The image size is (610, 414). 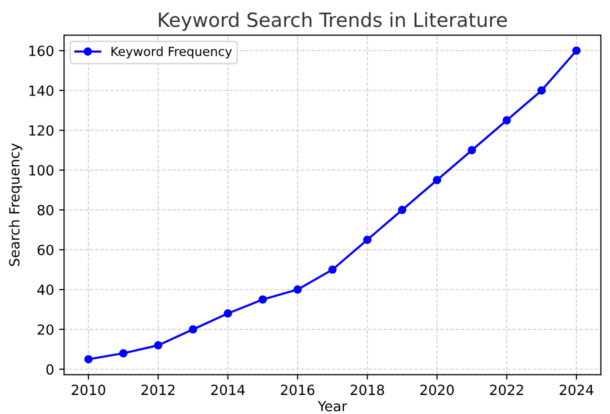 I want to click on x-tick-label: 2022, so click(x=507, y=390).